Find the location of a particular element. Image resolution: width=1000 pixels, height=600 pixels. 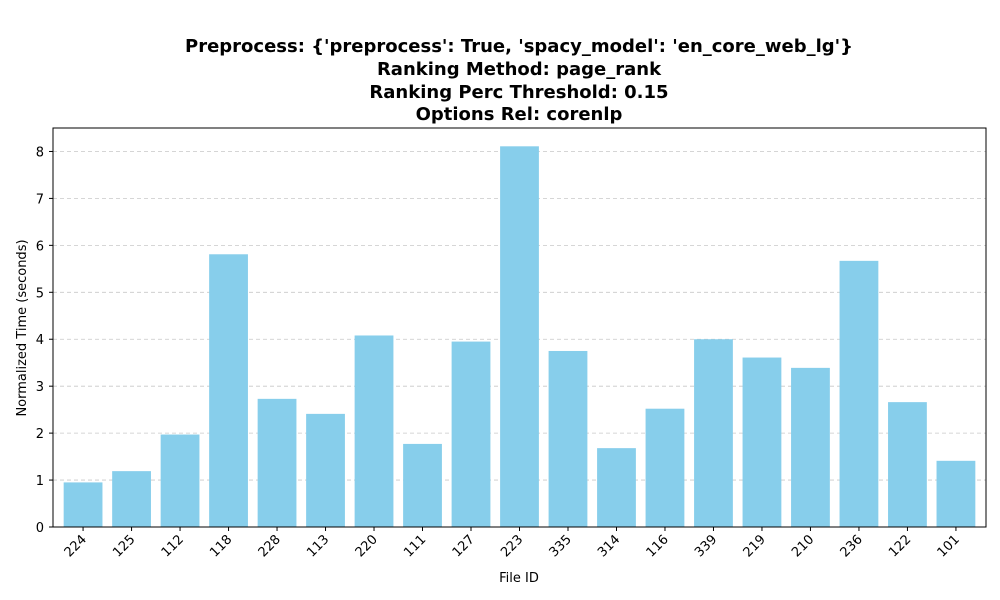

y-tick-label: 2 is located at coordinates (40, 434).